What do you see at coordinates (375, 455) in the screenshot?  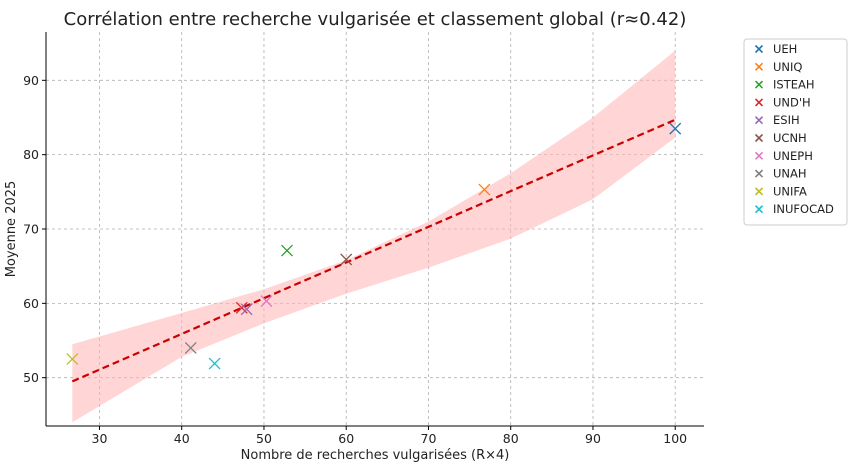 I see `x-axis-label: Nombre de recherches vulgarisées (R×4)` at bounding box center [375, 455].